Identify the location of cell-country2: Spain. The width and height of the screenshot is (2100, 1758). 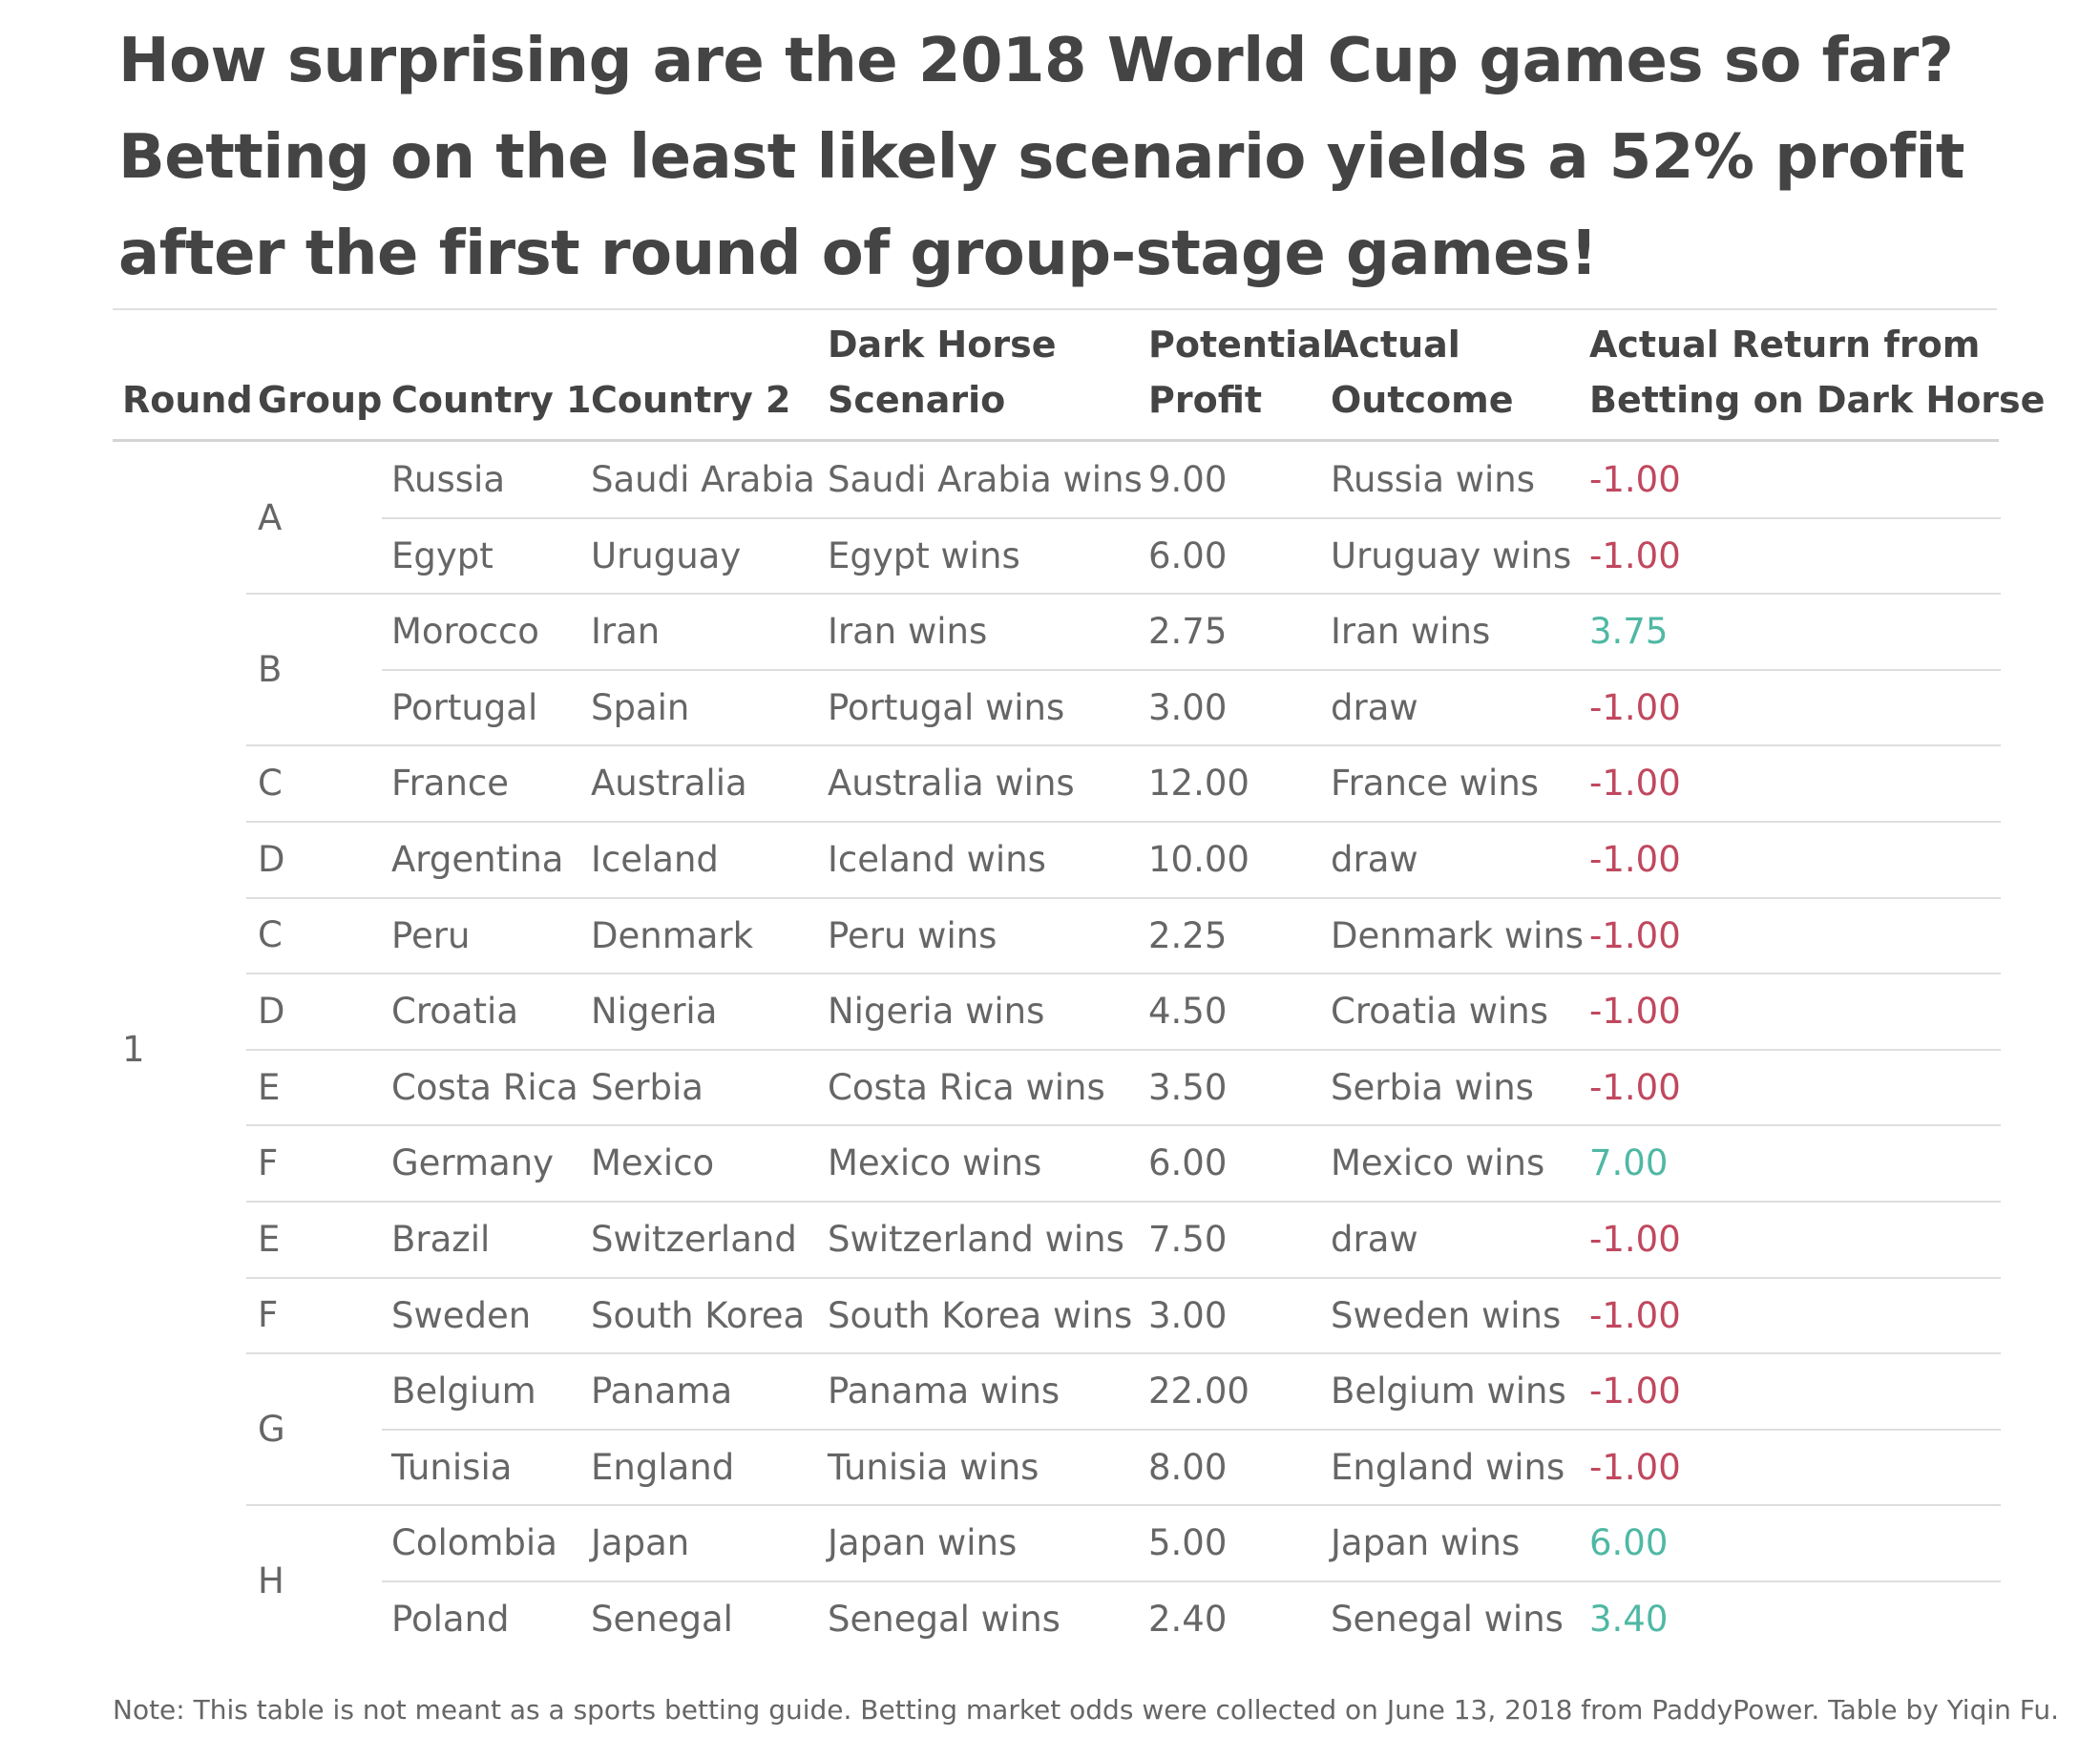
(640, 707).